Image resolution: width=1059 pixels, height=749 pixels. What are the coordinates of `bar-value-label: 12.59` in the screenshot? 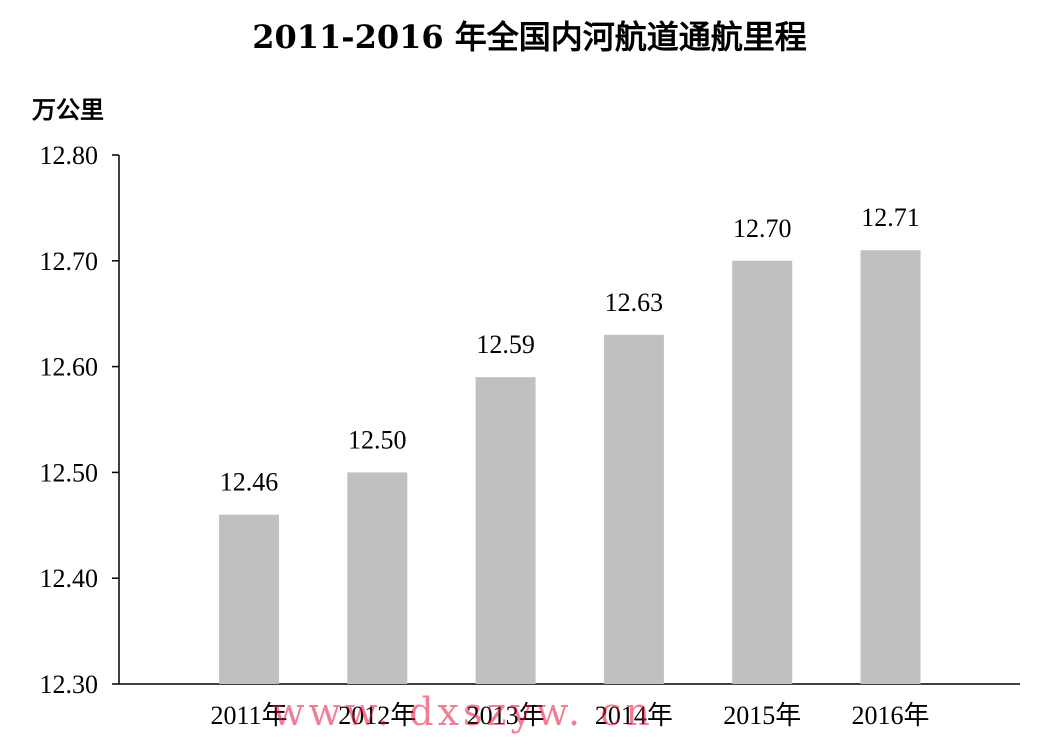 It's located at (505, 344).